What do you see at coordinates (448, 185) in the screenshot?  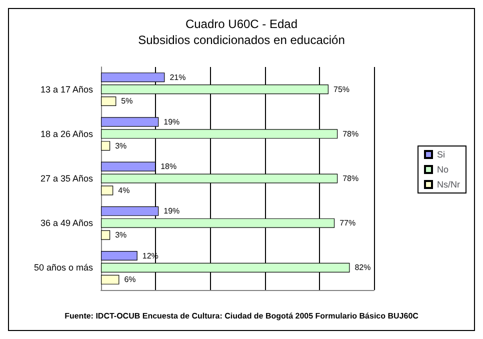 I see `legend-label: Ns/Nr` at bounding box center [448, 185].